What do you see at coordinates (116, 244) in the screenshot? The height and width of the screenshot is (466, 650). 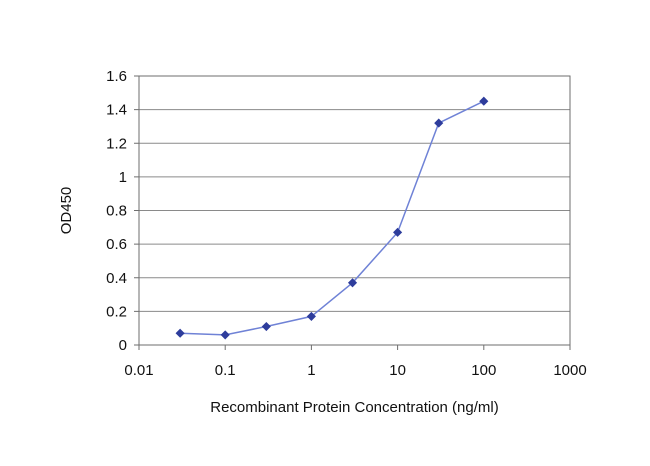 I see `y-tick-label: 0.6` at bounding box center [116, 244].